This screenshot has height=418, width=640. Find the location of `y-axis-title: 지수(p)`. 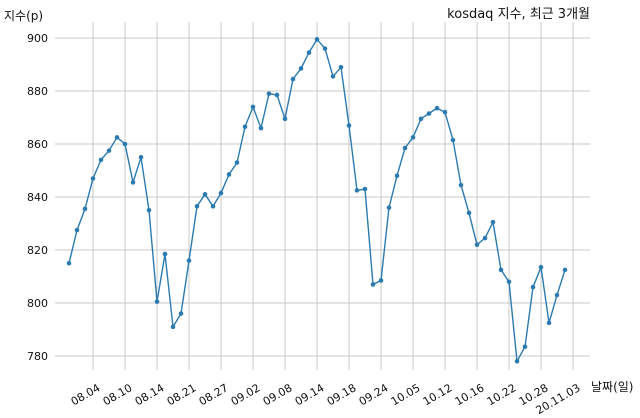

y-axis-title: 지수(p) is located at coordinates (23, 16).